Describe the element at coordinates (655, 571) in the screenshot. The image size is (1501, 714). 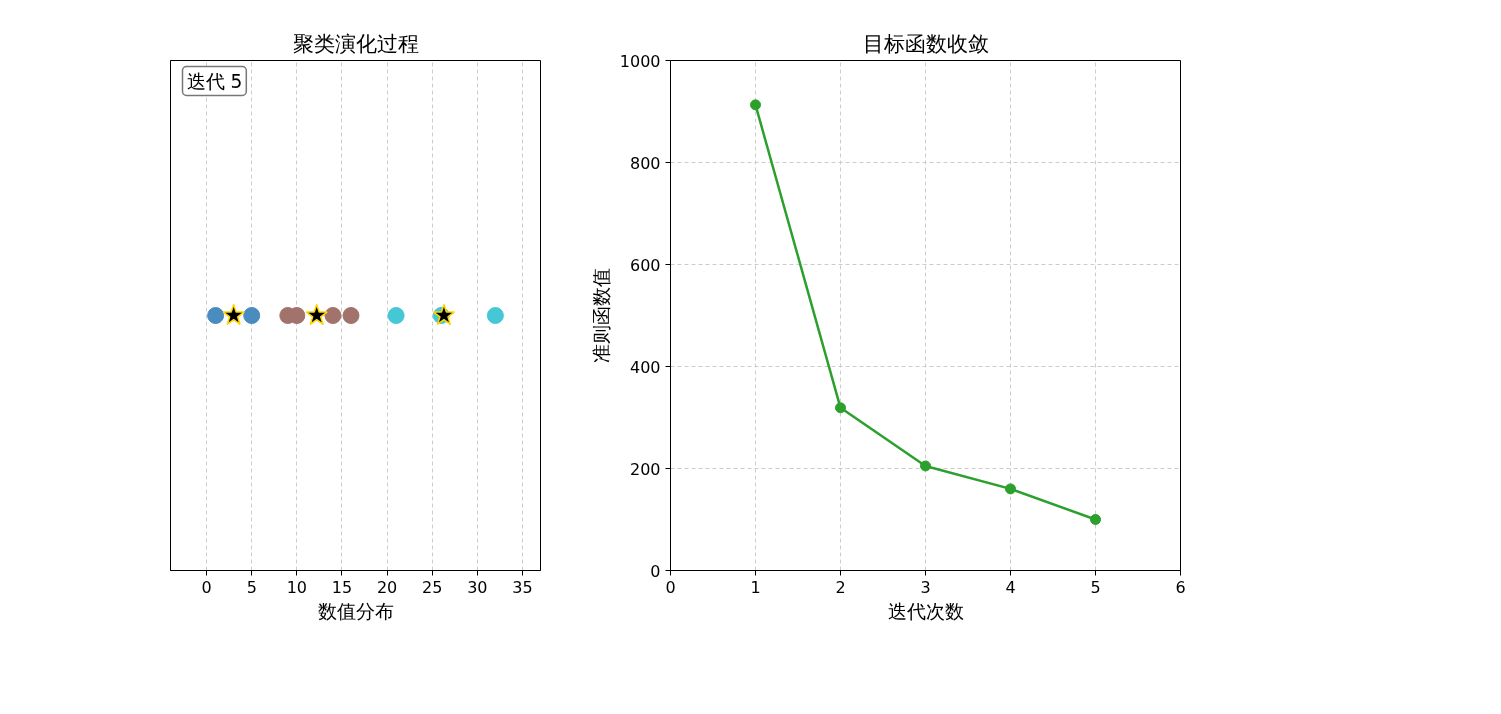
I see `y-tick-label: 0` at that location.